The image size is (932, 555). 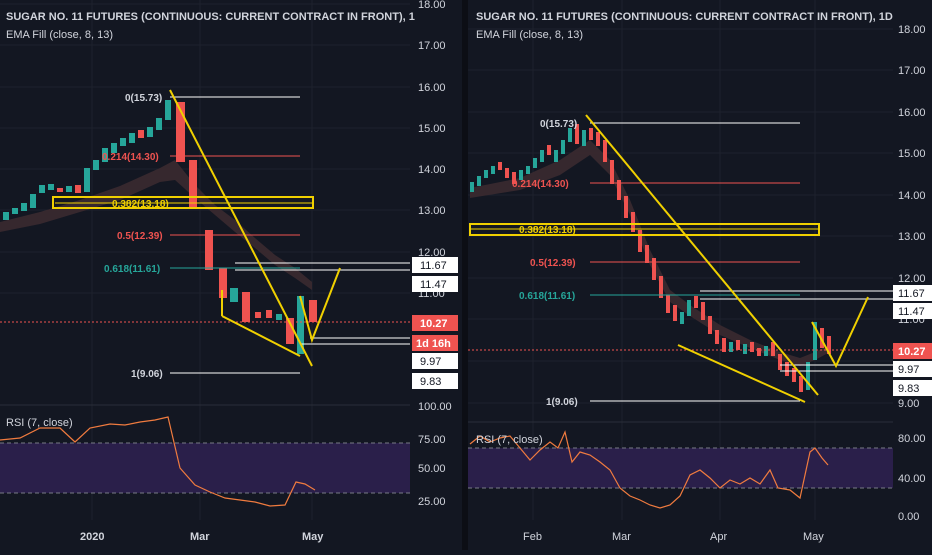 What do you see at coordinates (183, 202) in the screenshot?
I see `left-fib-highlight-box` at bounding box center [183, 202].